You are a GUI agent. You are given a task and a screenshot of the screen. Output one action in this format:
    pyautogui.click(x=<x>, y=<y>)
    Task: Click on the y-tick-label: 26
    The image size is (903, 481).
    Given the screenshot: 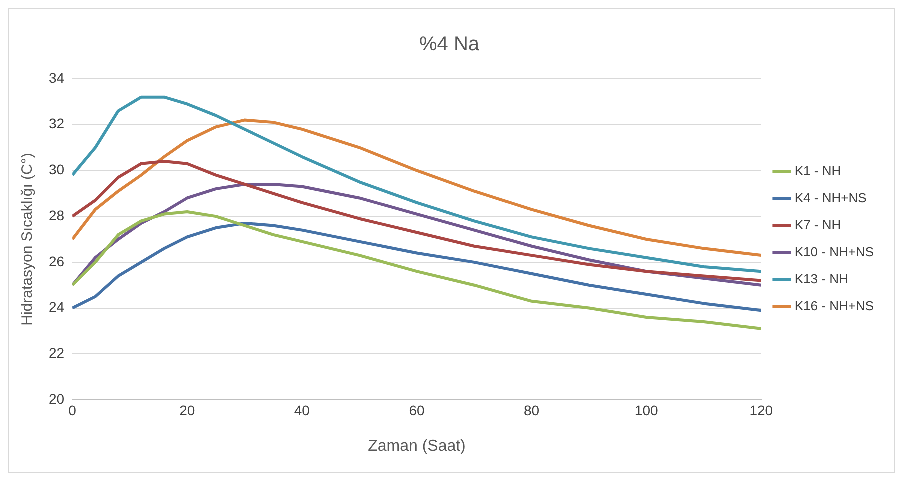 What is the action you would take?
    pyautogui.click(x=56, y=261)
    